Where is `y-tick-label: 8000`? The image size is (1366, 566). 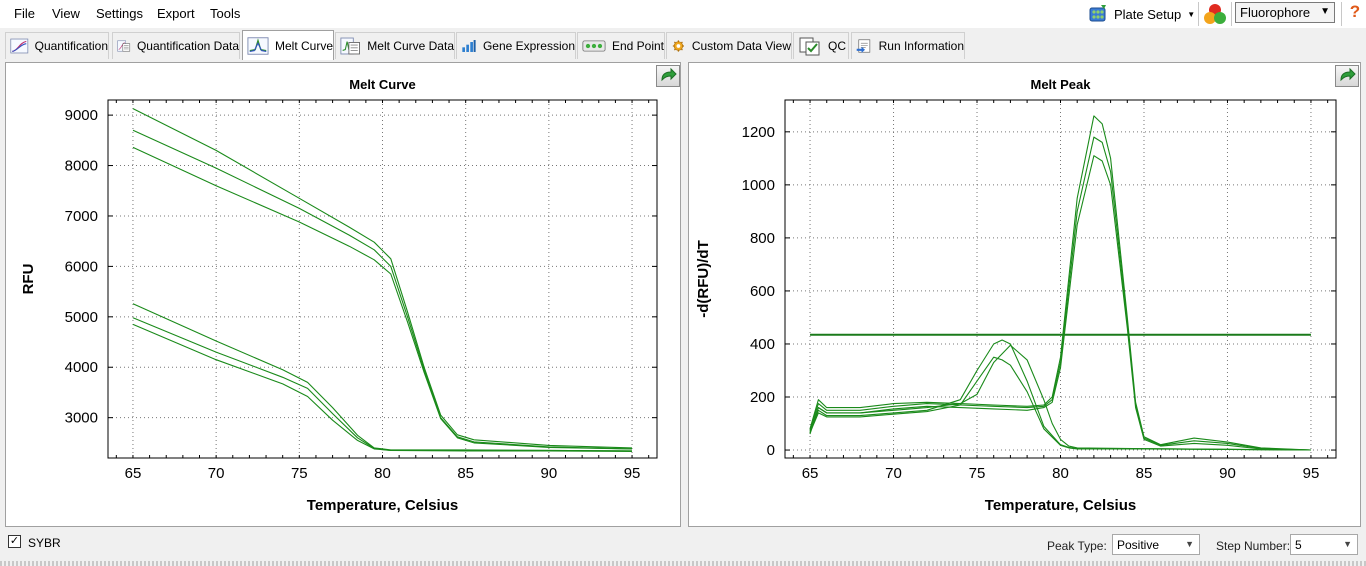
y-tick-label: 8000 is located at coordinates (81, 166).